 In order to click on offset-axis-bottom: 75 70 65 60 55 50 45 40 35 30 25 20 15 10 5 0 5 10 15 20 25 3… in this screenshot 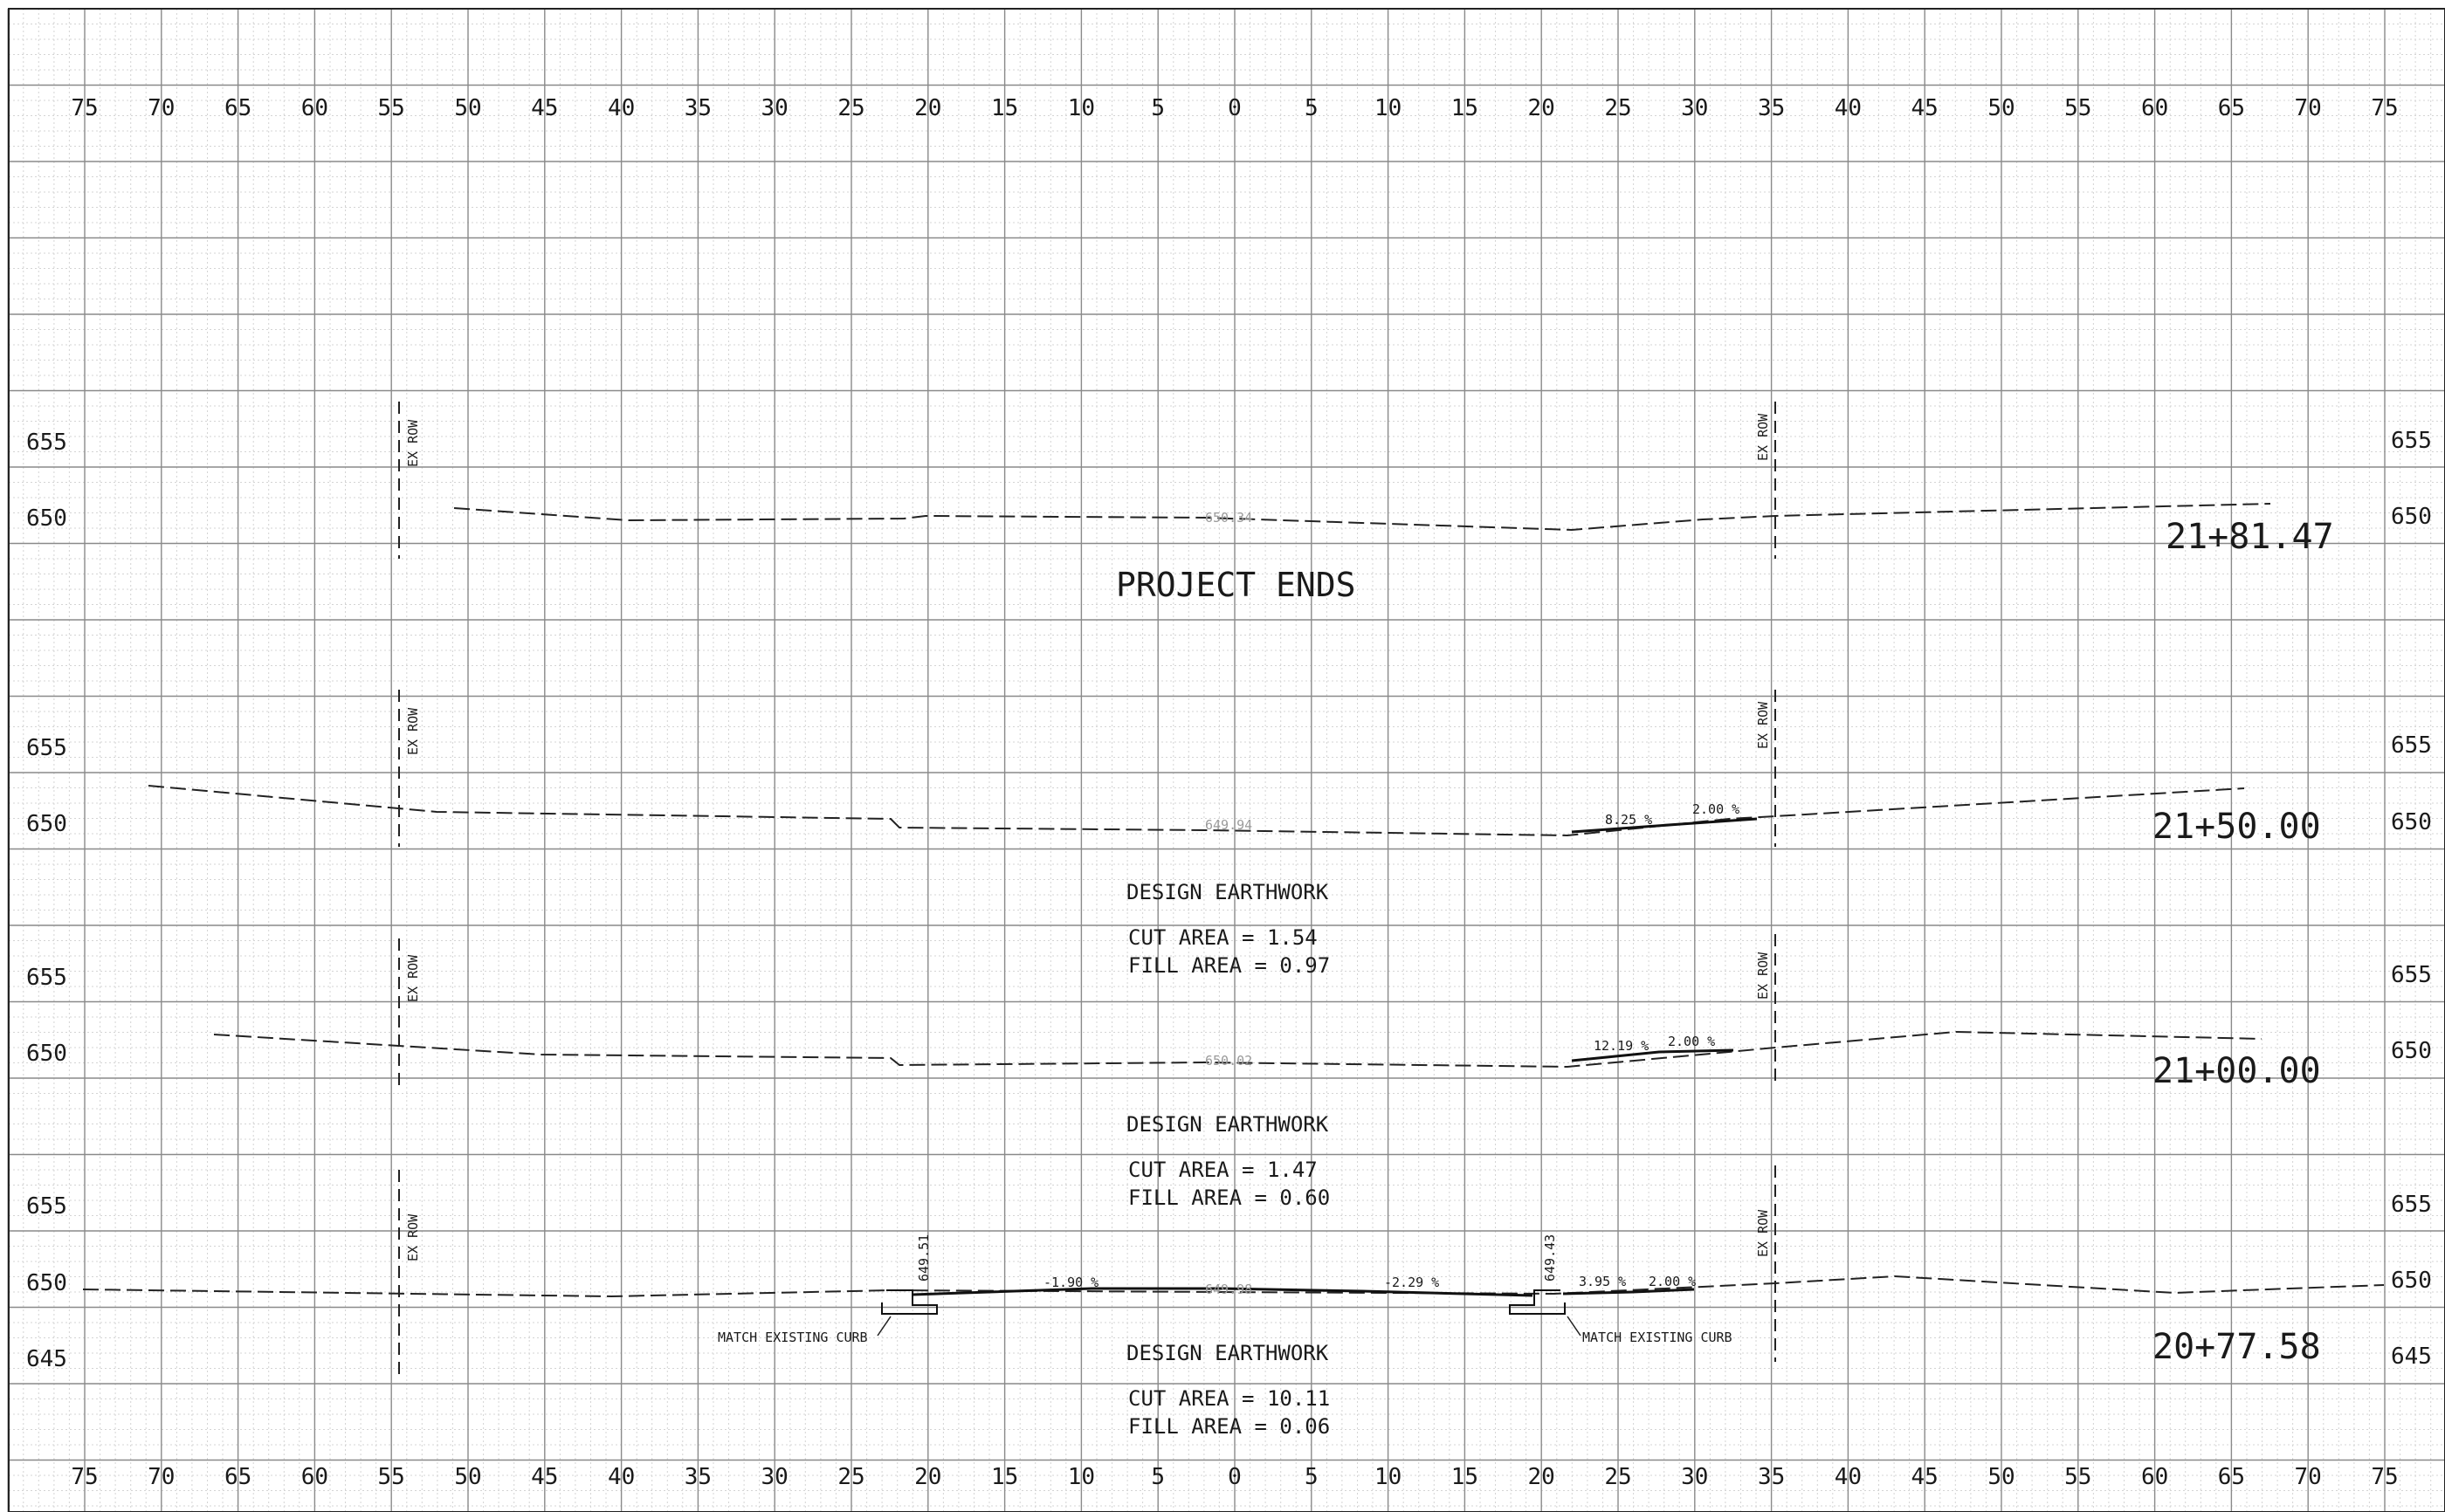, I will do `click(1234, 1477)`.